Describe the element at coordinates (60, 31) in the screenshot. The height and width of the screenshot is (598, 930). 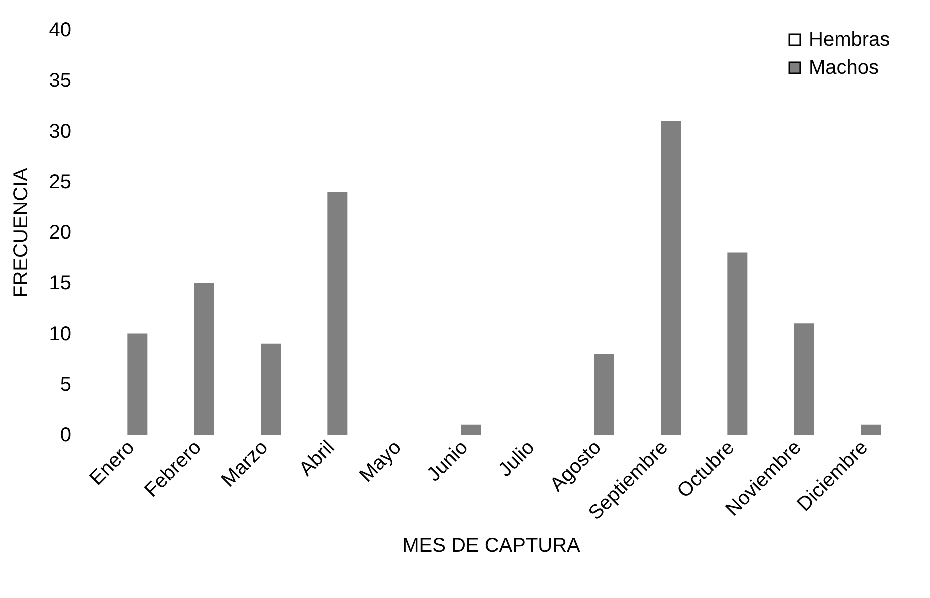
I see `y-tick-label: 40` at that location.